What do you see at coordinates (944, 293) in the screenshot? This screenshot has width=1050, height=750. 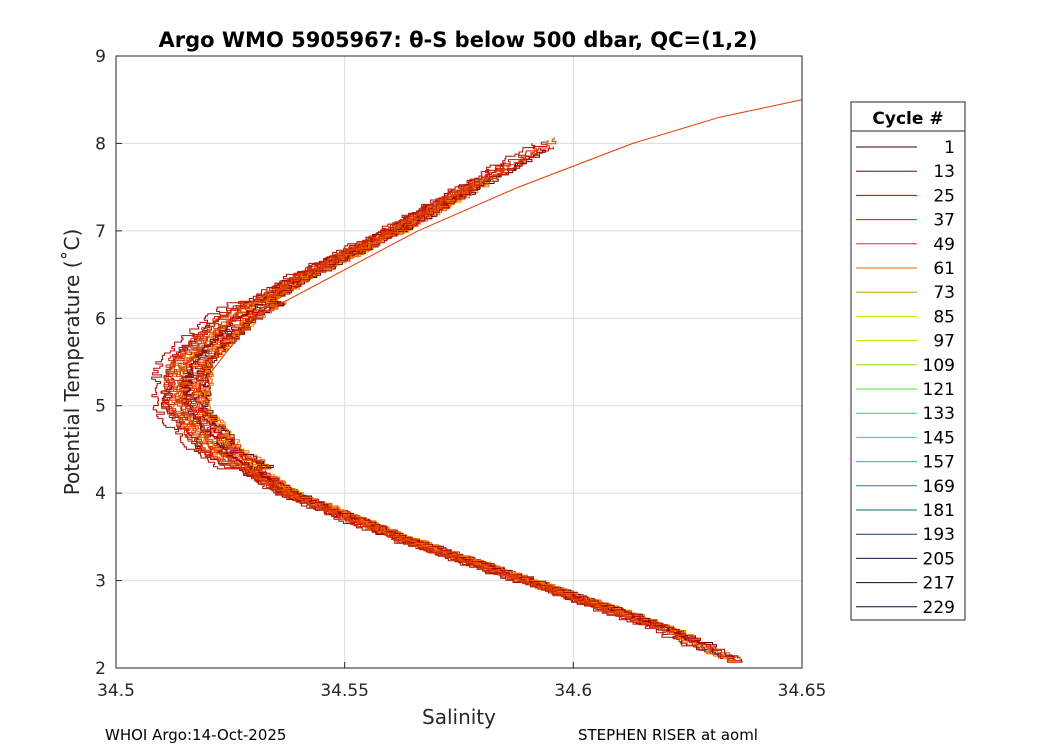 I see `legend-label: 73` at bounding box center [944, 293].